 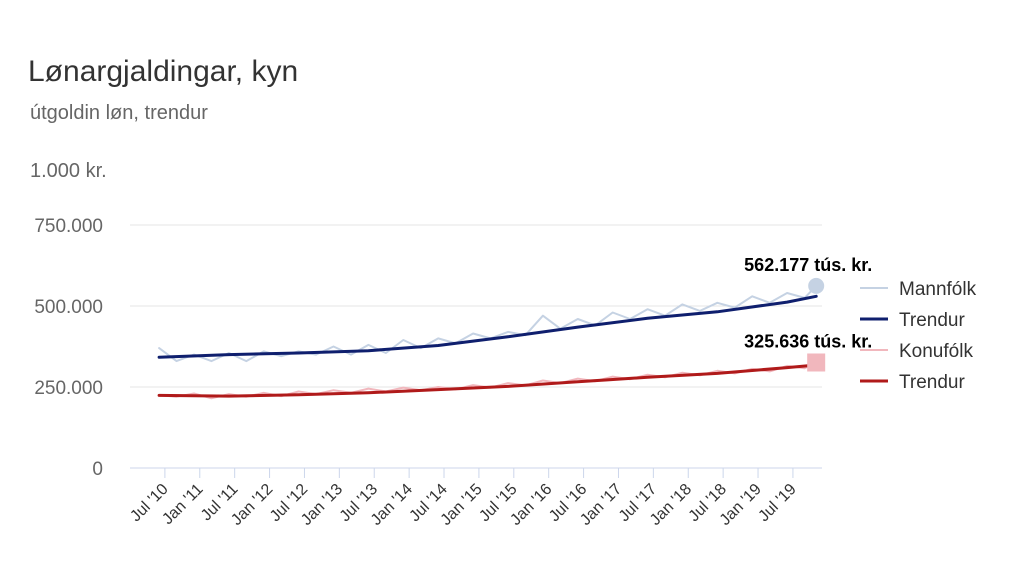 I want to click on y-tick-label: 500.000, so click(x=68, y=307).